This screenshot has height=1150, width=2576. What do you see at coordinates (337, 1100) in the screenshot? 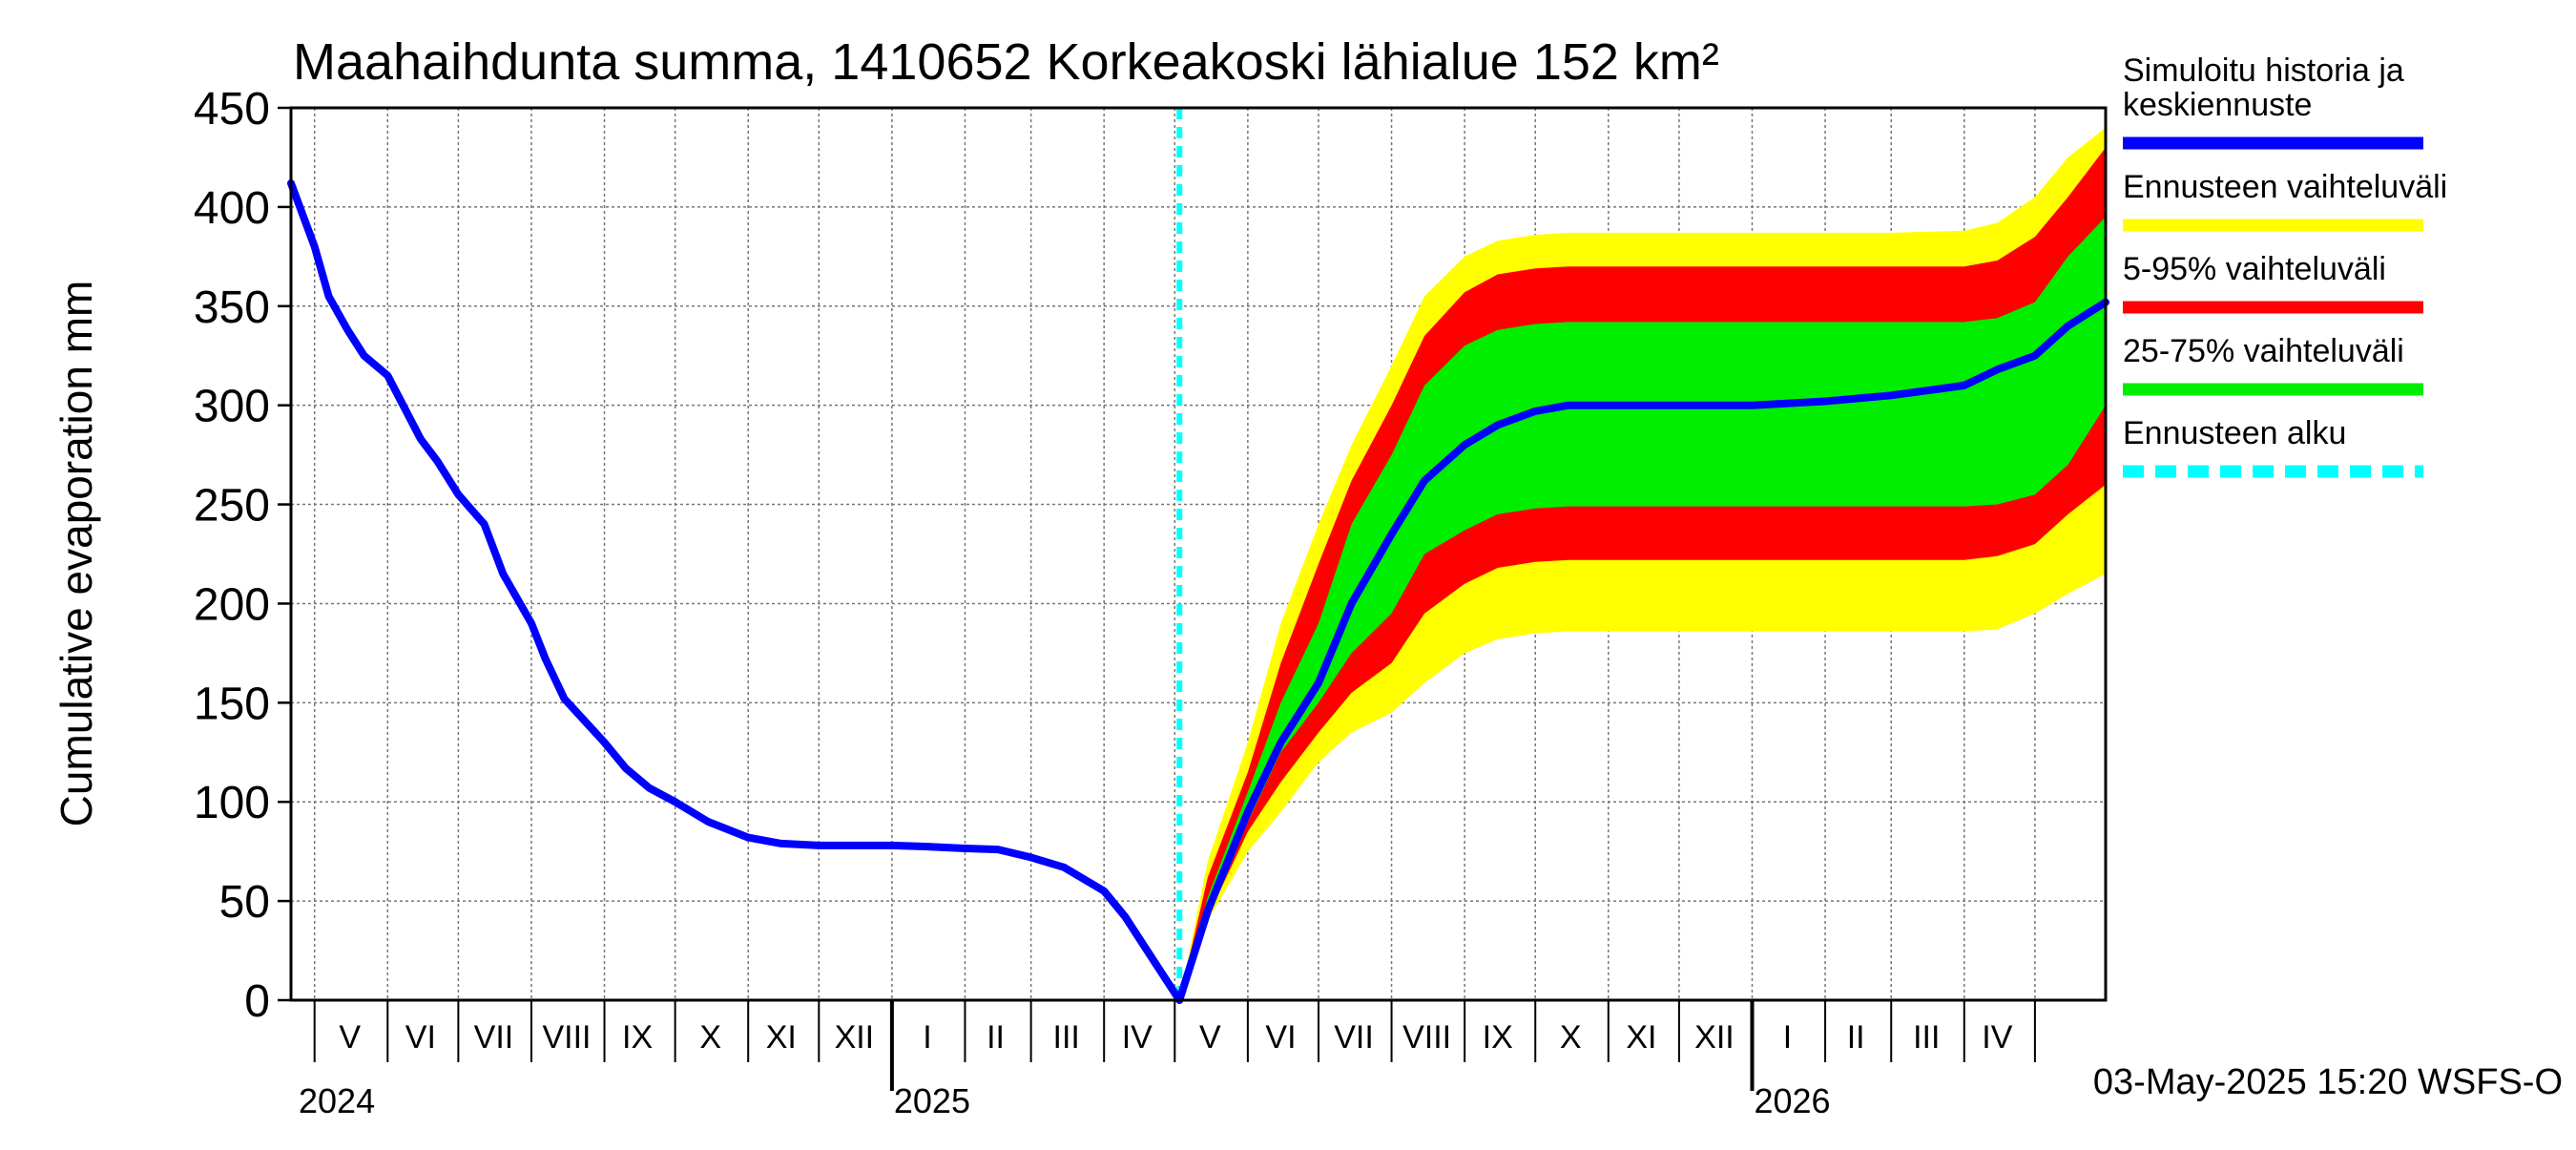
I see `year-label: 2024` at bounding box center [337, 1100].